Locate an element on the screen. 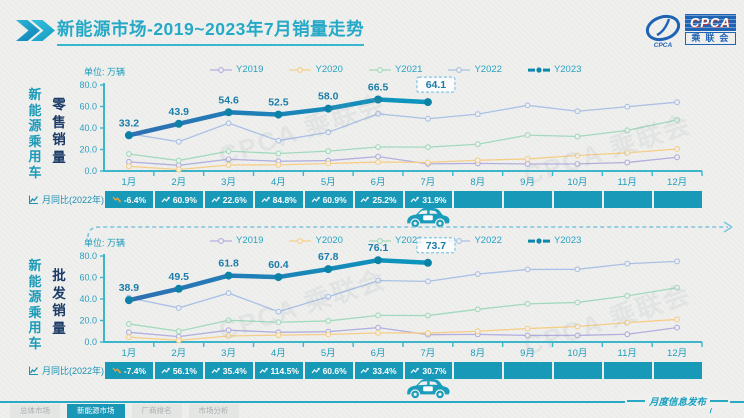 The image size is (744, 418). month-label: 11月 is located at coordinates (627, 182).